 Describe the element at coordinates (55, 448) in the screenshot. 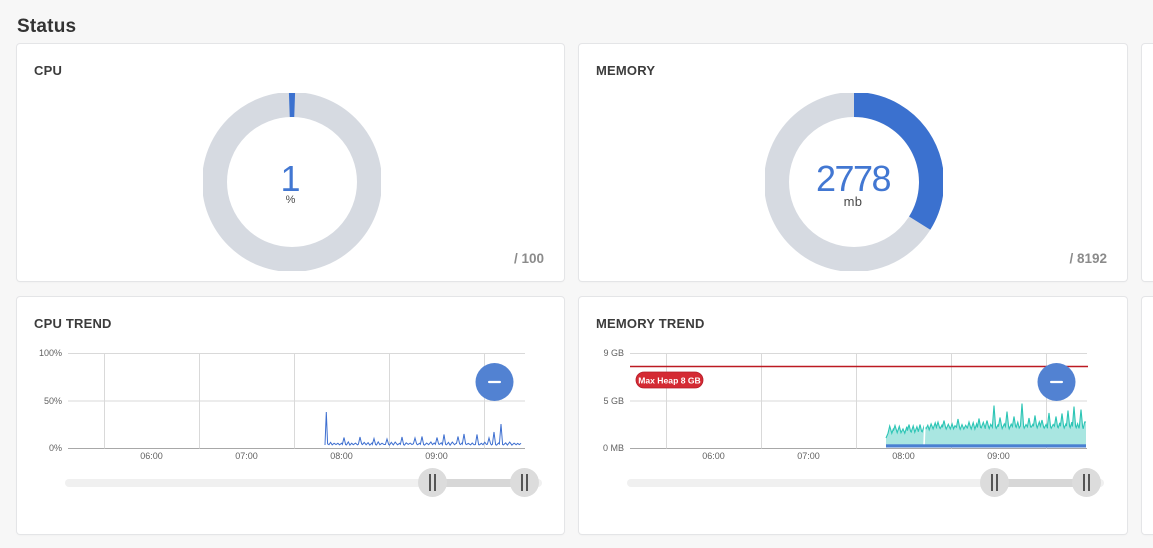

I see `svg-text: 0%` at that location.